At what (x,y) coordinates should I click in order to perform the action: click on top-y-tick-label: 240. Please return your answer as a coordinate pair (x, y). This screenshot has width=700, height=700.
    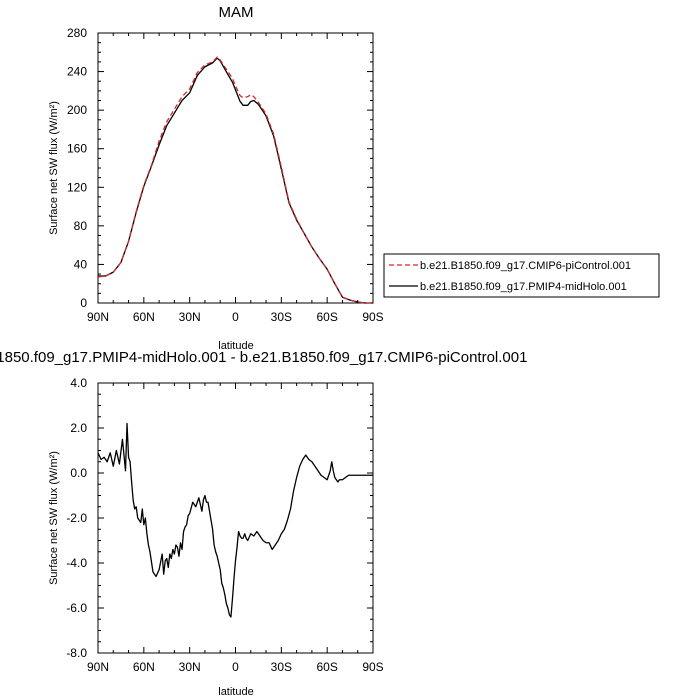
    Looking at the image, I should click on (77, 72).